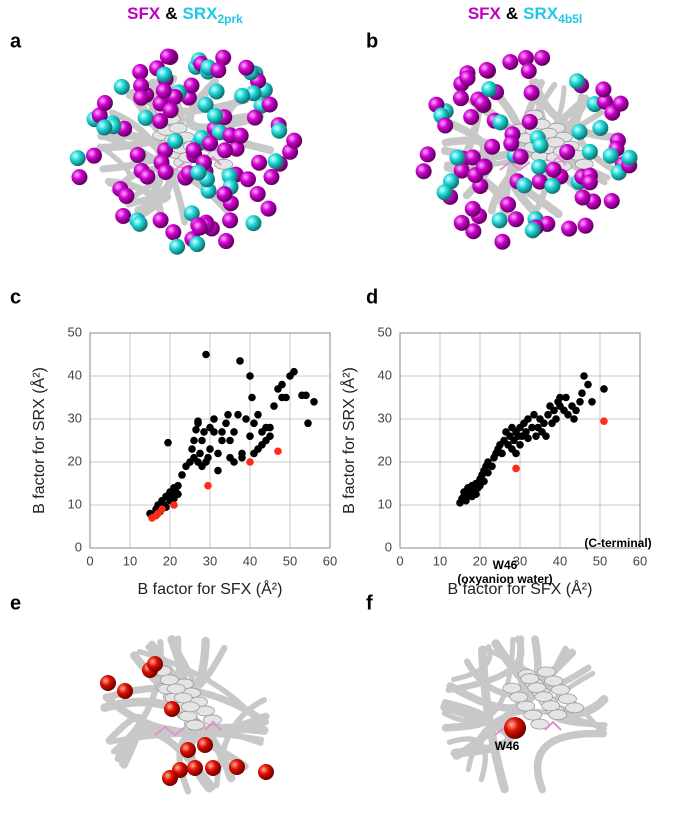  I want to click on heading-text: SFX & SRX4b5l, so click(525, 15).